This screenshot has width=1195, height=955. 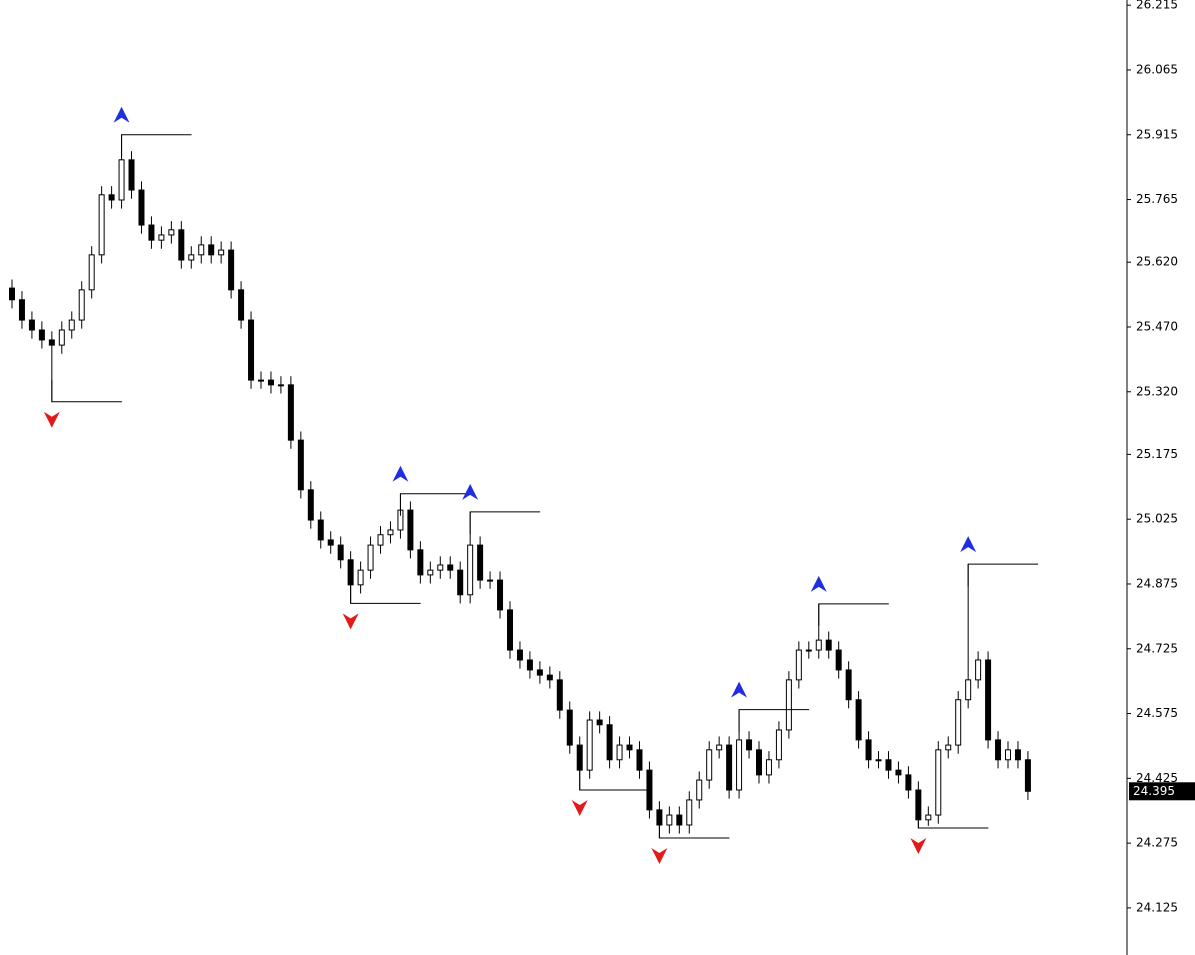 What do you see at coordinates (1157, 326) in the screenshot?
I see `y-tick-label: 25.470` at bounding box center [1157, 326].